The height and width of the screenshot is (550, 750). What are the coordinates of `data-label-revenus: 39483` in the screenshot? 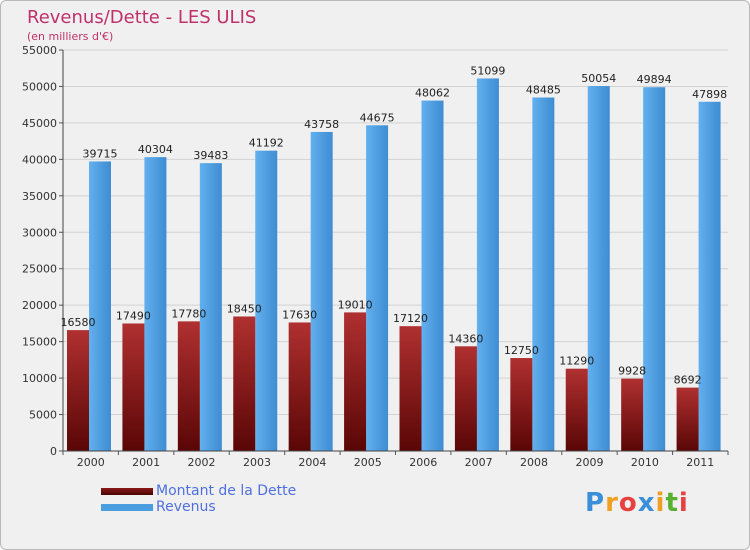 It's located at (210, 155).